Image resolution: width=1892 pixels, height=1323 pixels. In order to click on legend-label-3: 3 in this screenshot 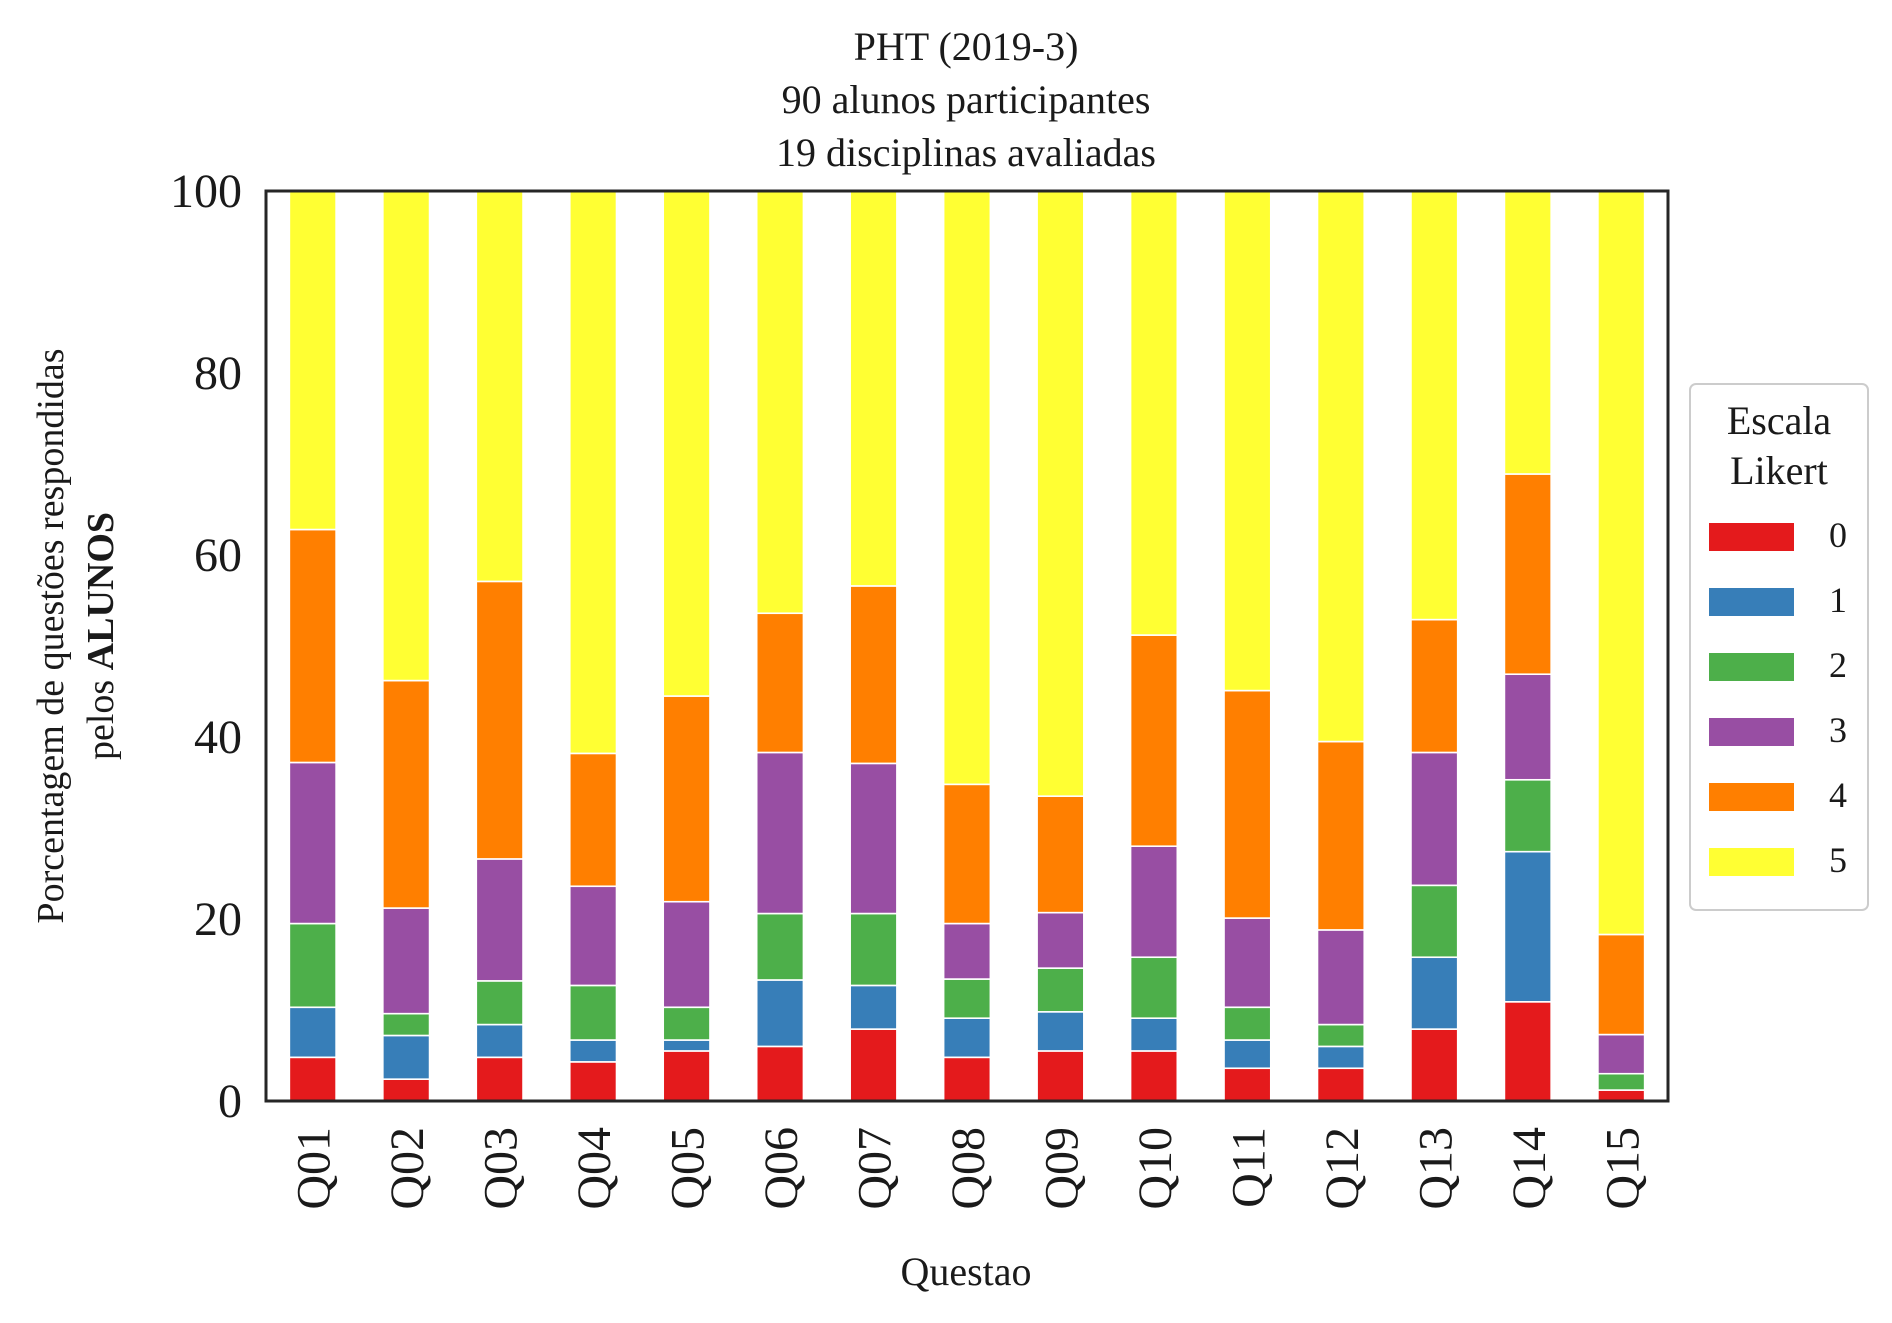, I will do `click(1838, 730)`.